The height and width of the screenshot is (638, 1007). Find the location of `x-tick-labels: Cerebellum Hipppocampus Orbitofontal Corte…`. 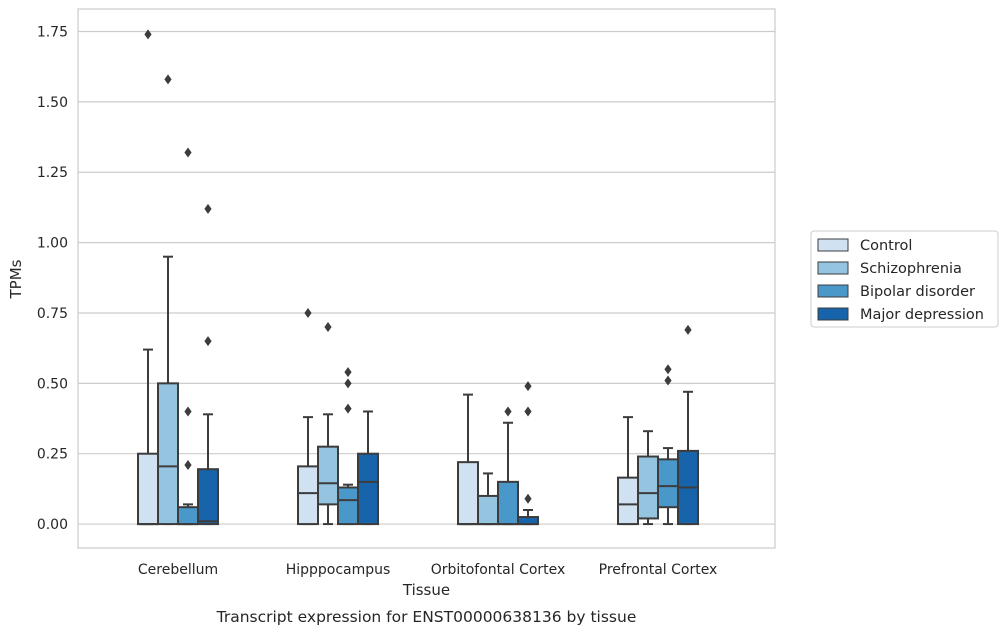

x-tick-labels: Cerebellum Hipppocampus Orbitofontal Corte… is located at coordinates (427, 570).